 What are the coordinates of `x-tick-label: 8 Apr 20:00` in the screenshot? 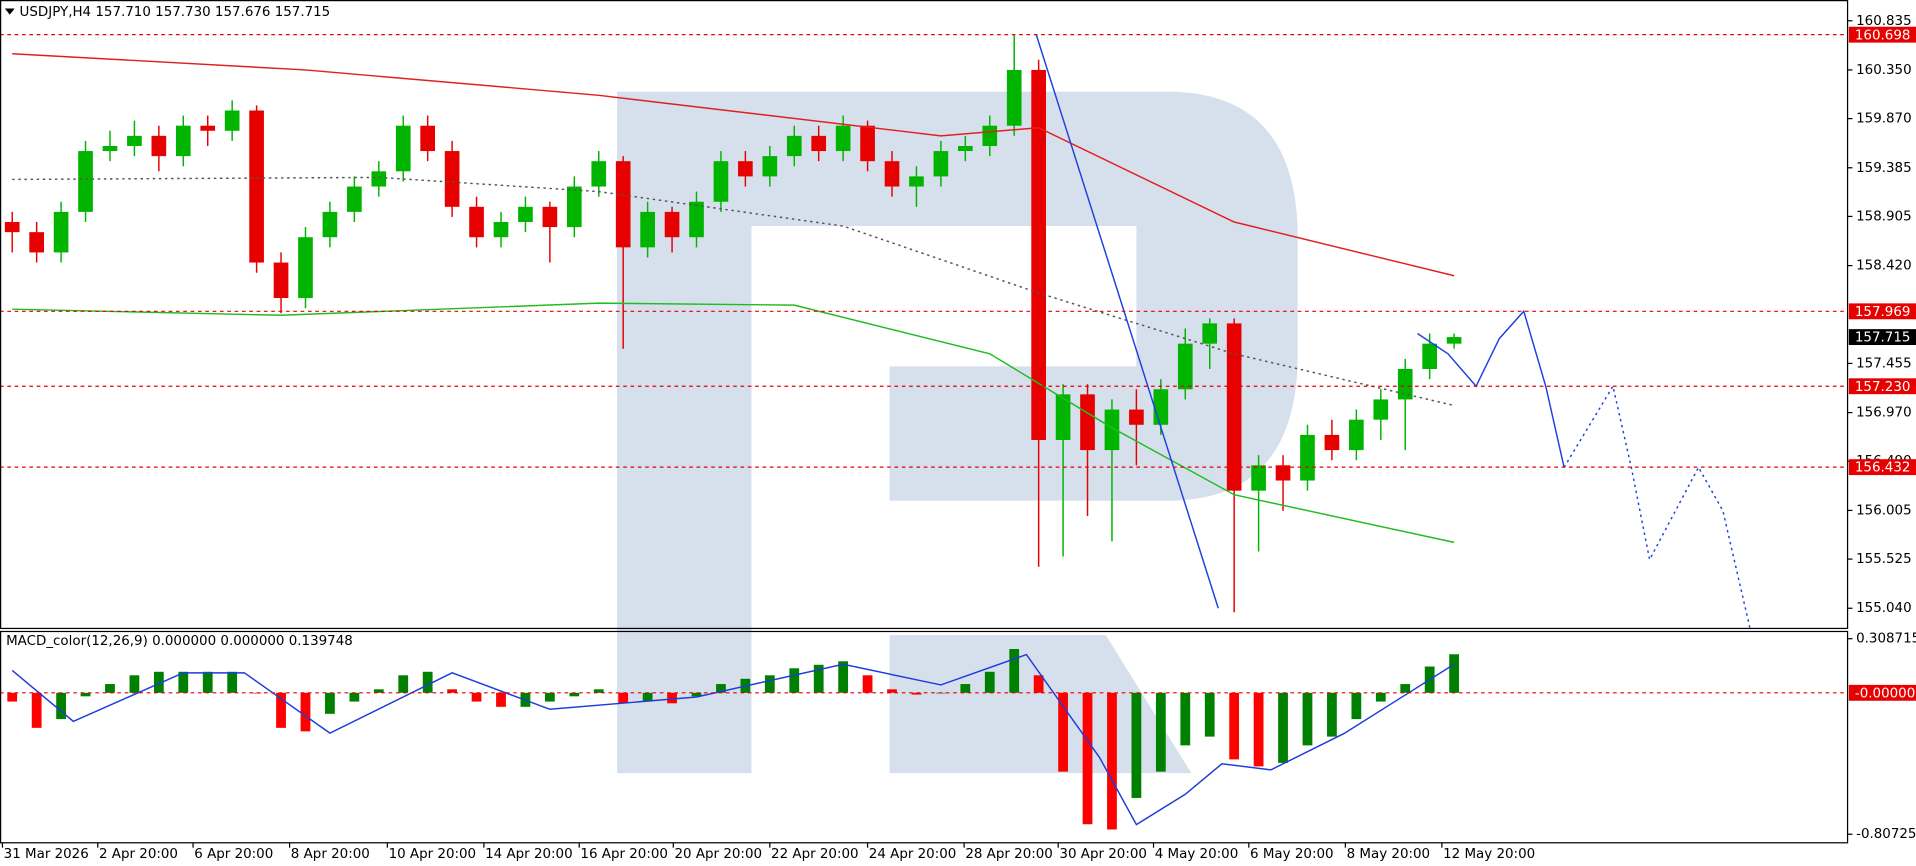 It's located at (330, 854).